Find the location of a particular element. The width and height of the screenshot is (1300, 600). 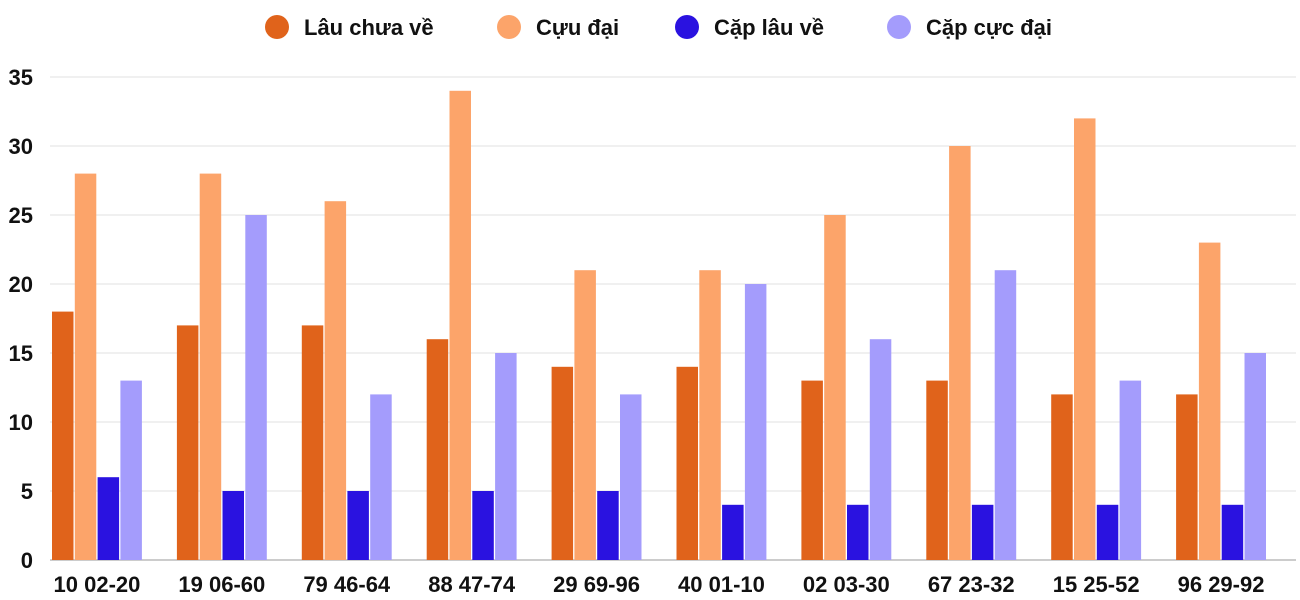

legend-item: Cựu đại is located at coordinates (558, 27).